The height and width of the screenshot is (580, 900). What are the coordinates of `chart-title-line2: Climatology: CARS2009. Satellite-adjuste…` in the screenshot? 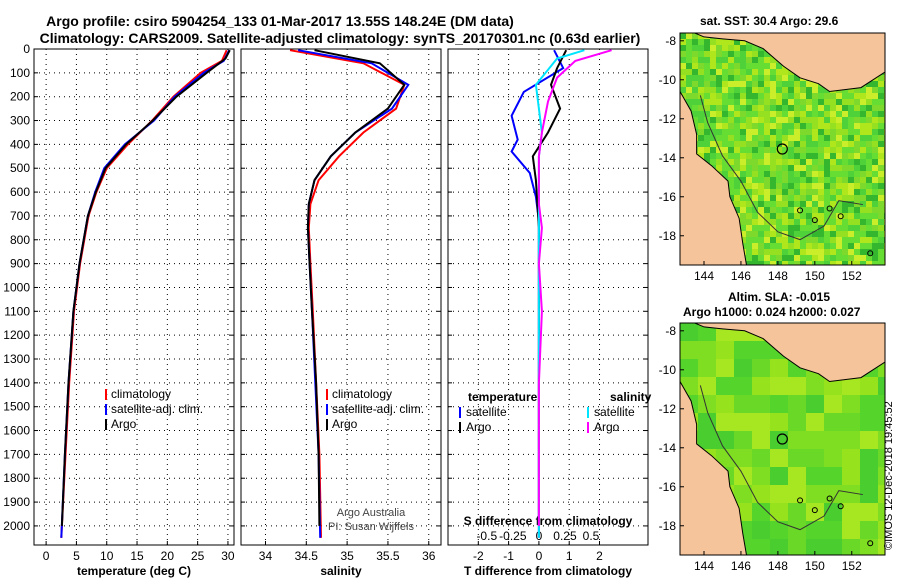 It's located at (340, 38).